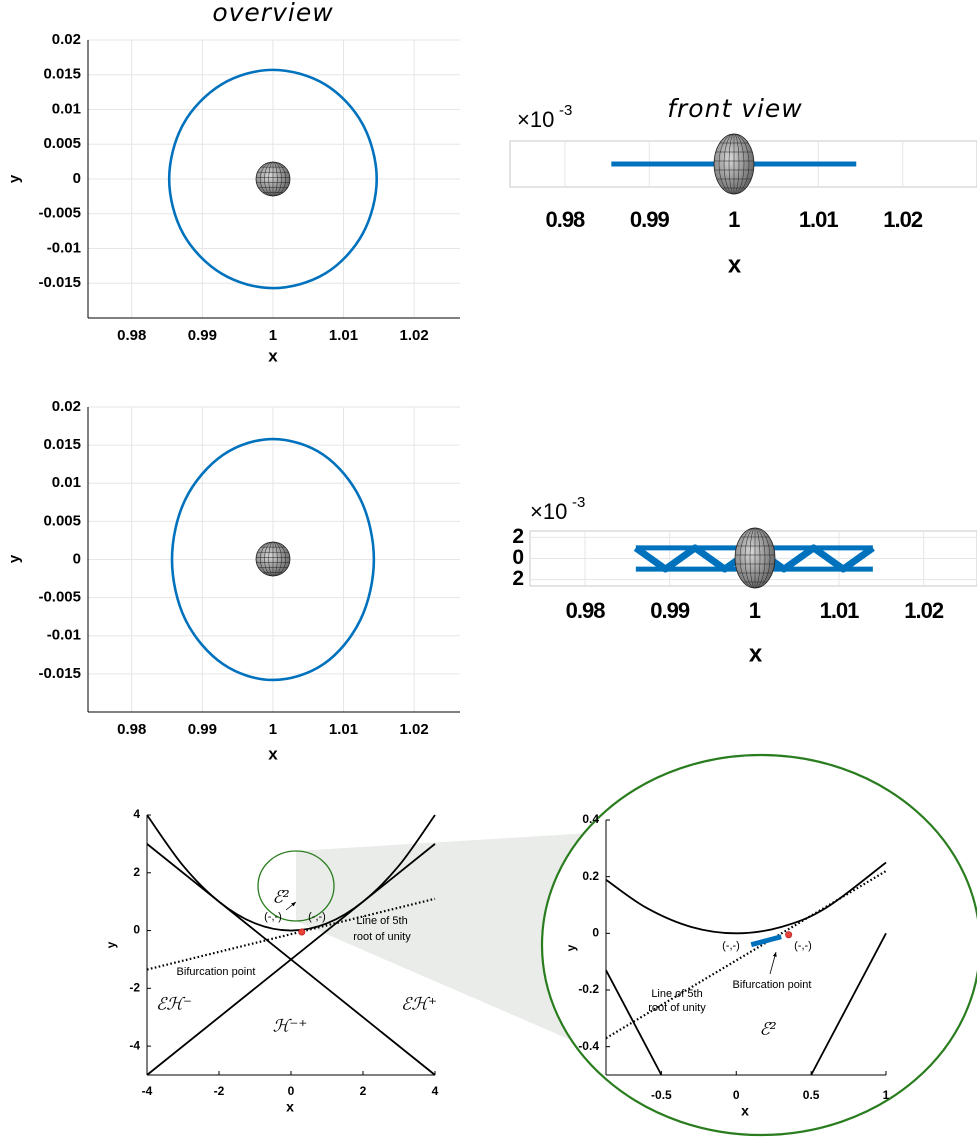  Describe the element at coordinates (767, 1030) in the screenshot. I see `annotation: ℰ²` at that location.